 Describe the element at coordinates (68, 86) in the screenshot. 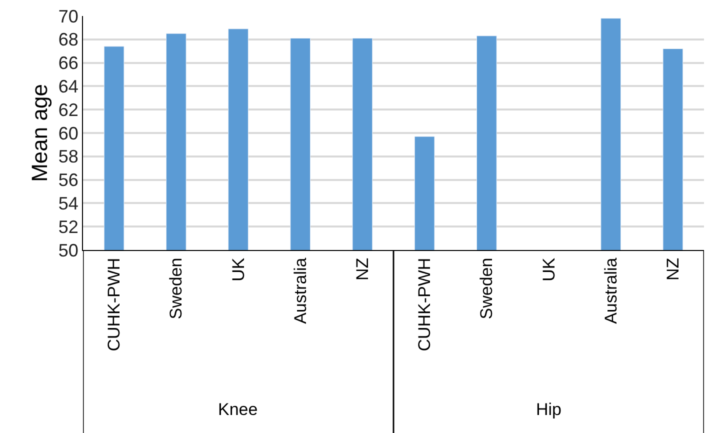

I see `y-tick-label: 64` at that location.